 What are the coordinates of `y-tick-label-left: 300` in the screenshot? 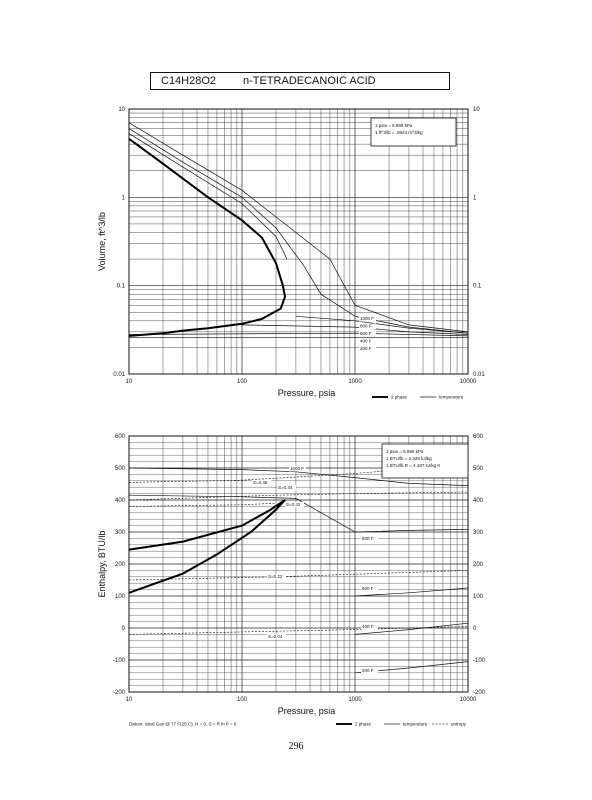 It's located at (120, 533).